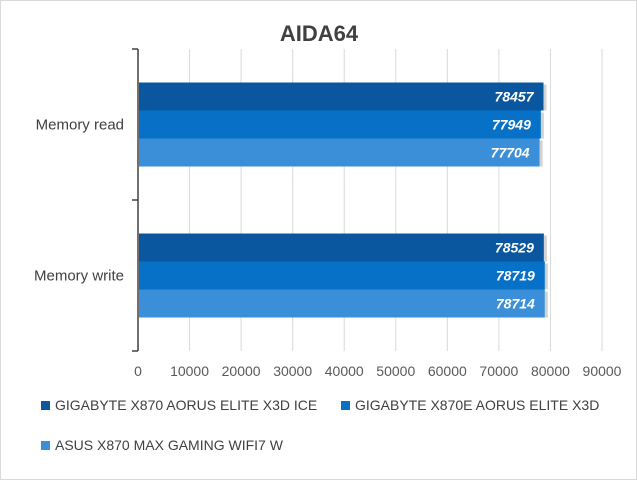 The width and height of the screenshot is (637, 480). What do you see at coordinates (86, 200) in the screenshot?
I see `category-axis: Memory read Memory write` at bounding box center [86, 200].